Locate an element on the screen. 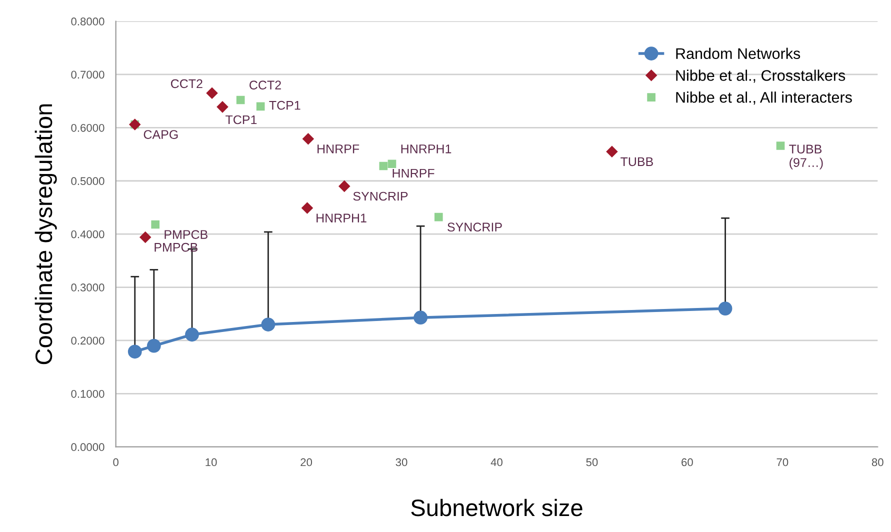  x-tick-label: 0 is located at coordinates (115, 462).